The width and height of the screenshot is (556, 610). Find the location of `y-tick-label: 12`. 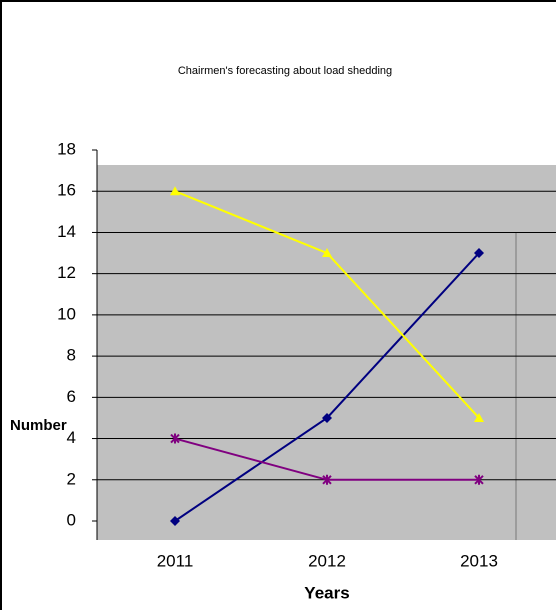

y-tick-label: 12 is located at coordinates (66, 272).